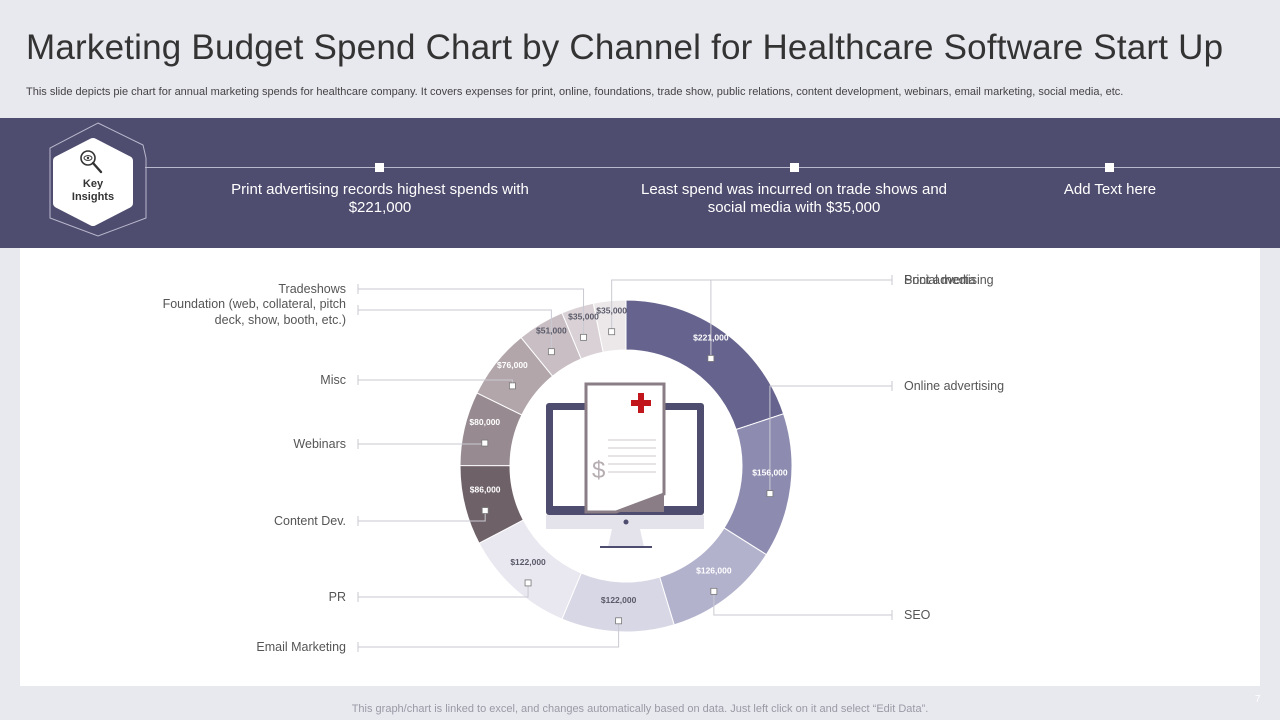 The width and height of the screenshot is (1280, 720). I want to click on magnifier-eye-icon, so click(91, 162).